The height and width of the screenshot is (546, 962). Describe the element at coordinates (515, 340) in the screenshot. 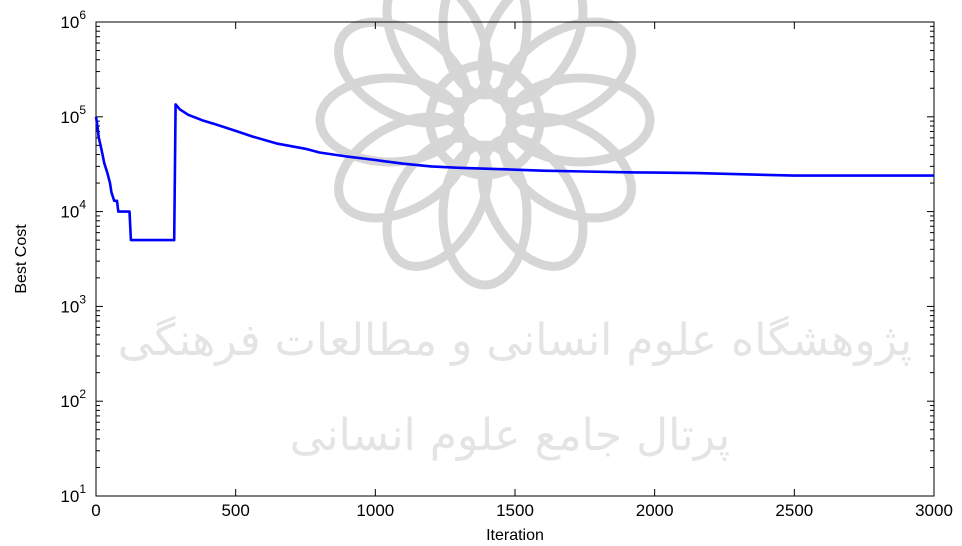

I see `watermark-text-1: پژوهشگاه علوم انسانی و مطالعات فرهنگی` at that location.